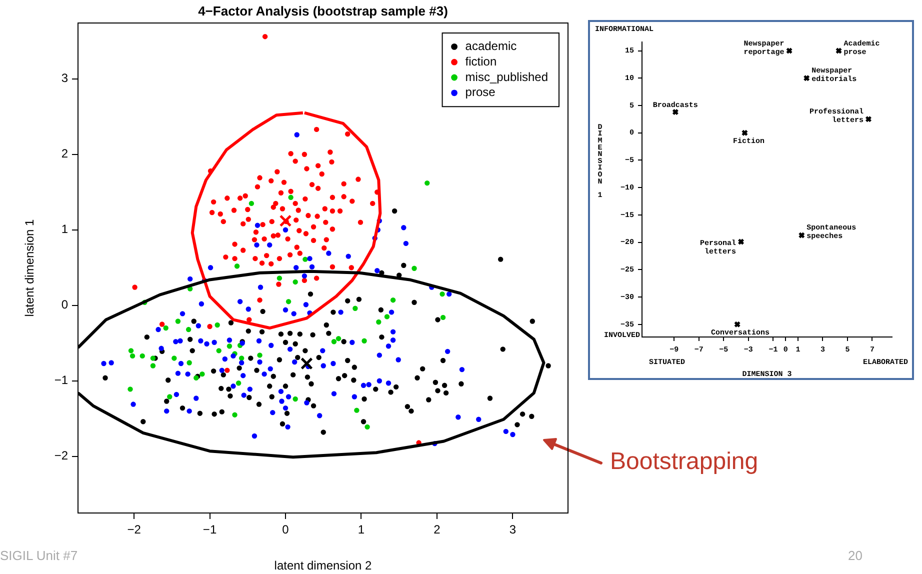 Image resolution: width=922 pixels, height=574 pixels. I want to click on x-tick-label: 1, so click(361, 529).